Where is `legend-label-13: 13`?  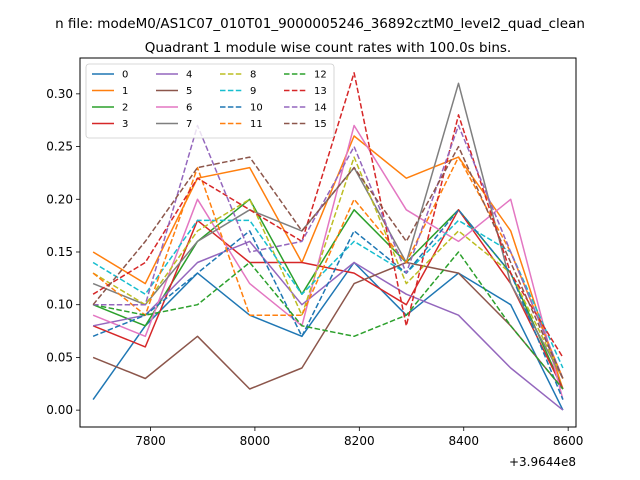
legend-label-13: 13 is located at coordinates (320, 91).